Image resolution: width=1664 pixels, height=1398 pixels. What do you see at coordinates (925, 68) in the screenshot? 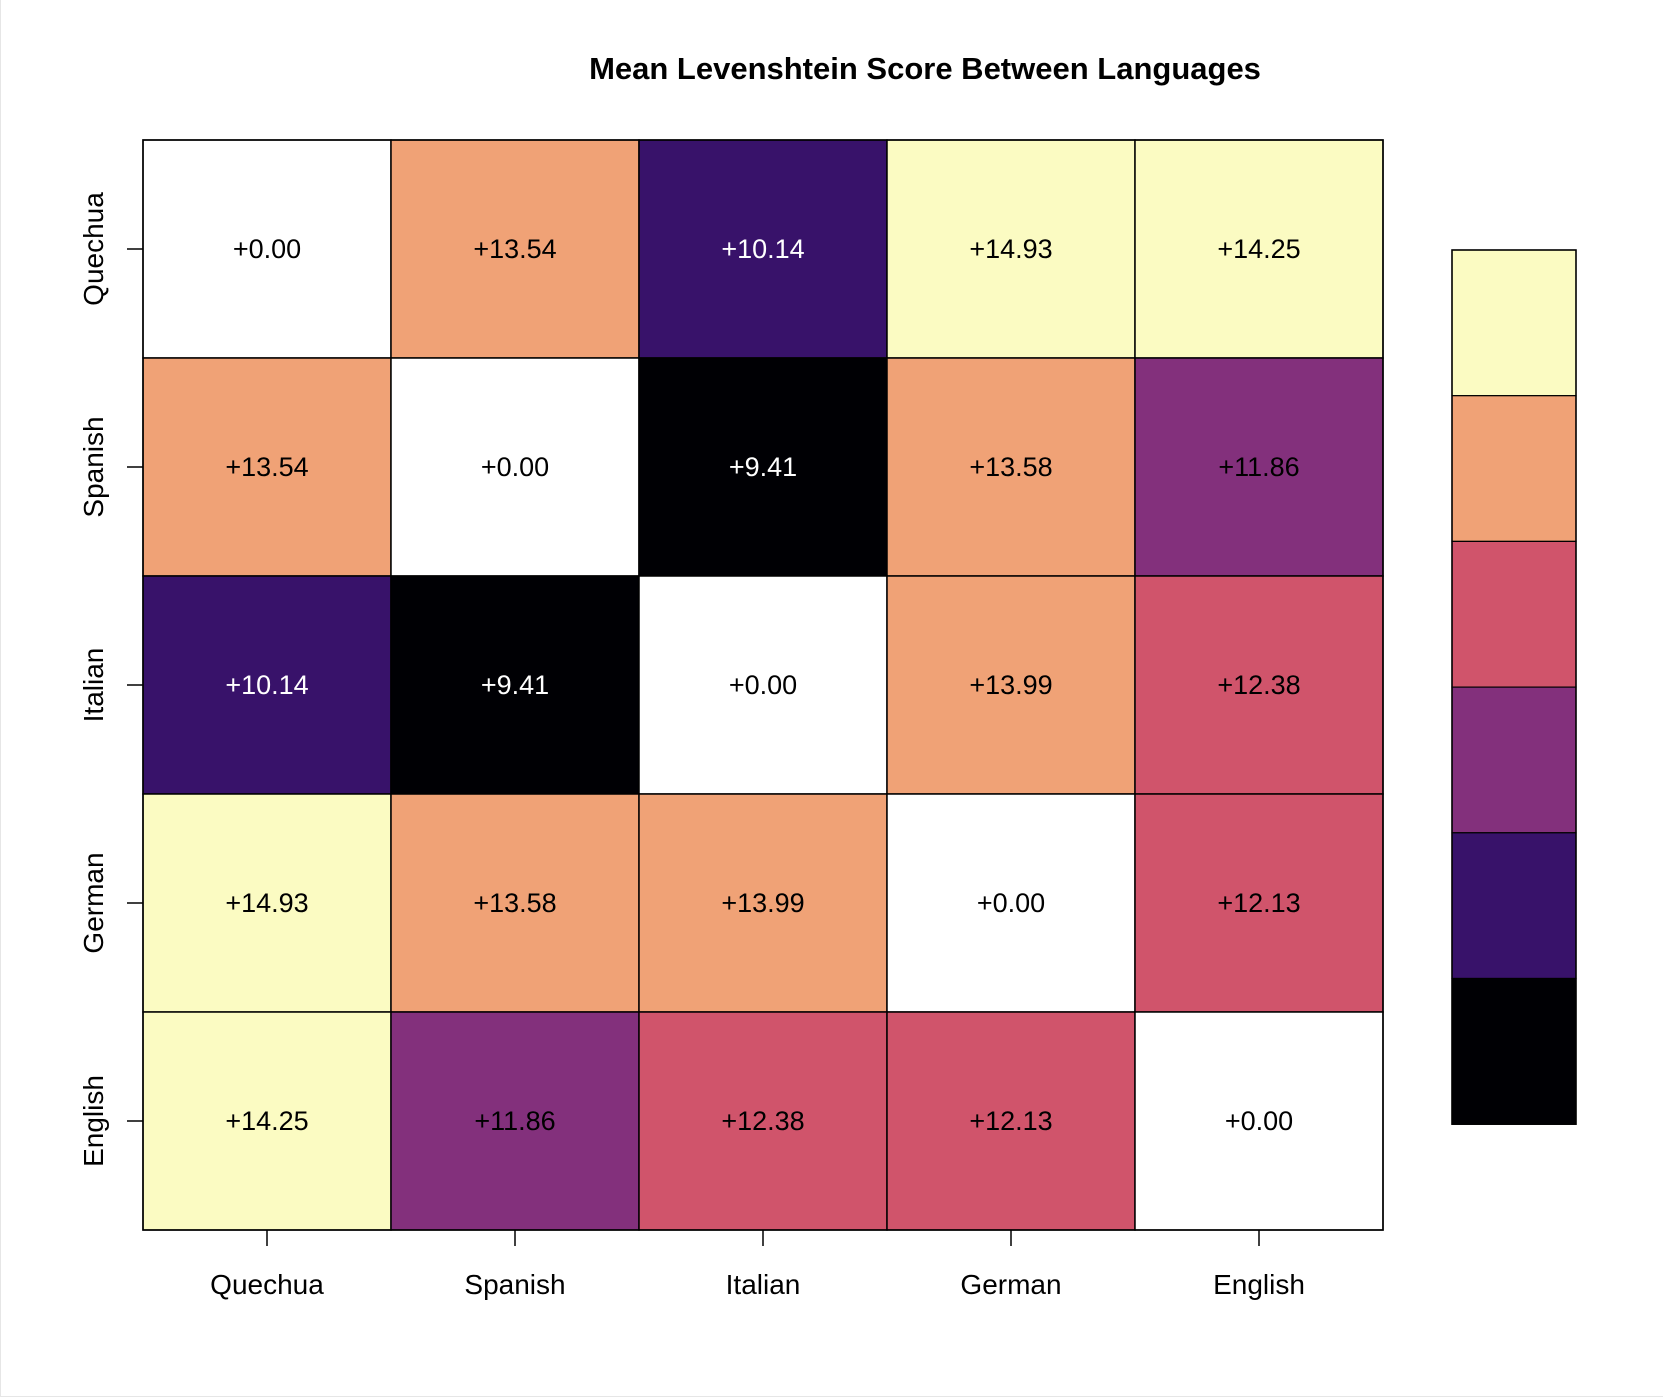
I see `chart-title: Mean Levenshtein Score Between Languages` at bounding box center [925, 68].